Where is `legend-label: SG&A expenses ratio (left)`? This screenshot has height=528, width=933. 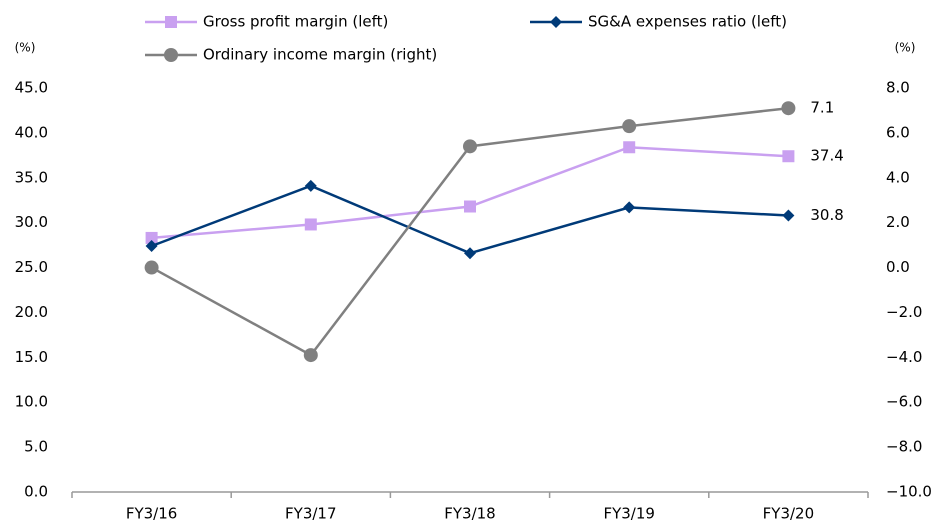
legend-label: SG&A expenses ratio (left) is located at coordinates (687, 22).